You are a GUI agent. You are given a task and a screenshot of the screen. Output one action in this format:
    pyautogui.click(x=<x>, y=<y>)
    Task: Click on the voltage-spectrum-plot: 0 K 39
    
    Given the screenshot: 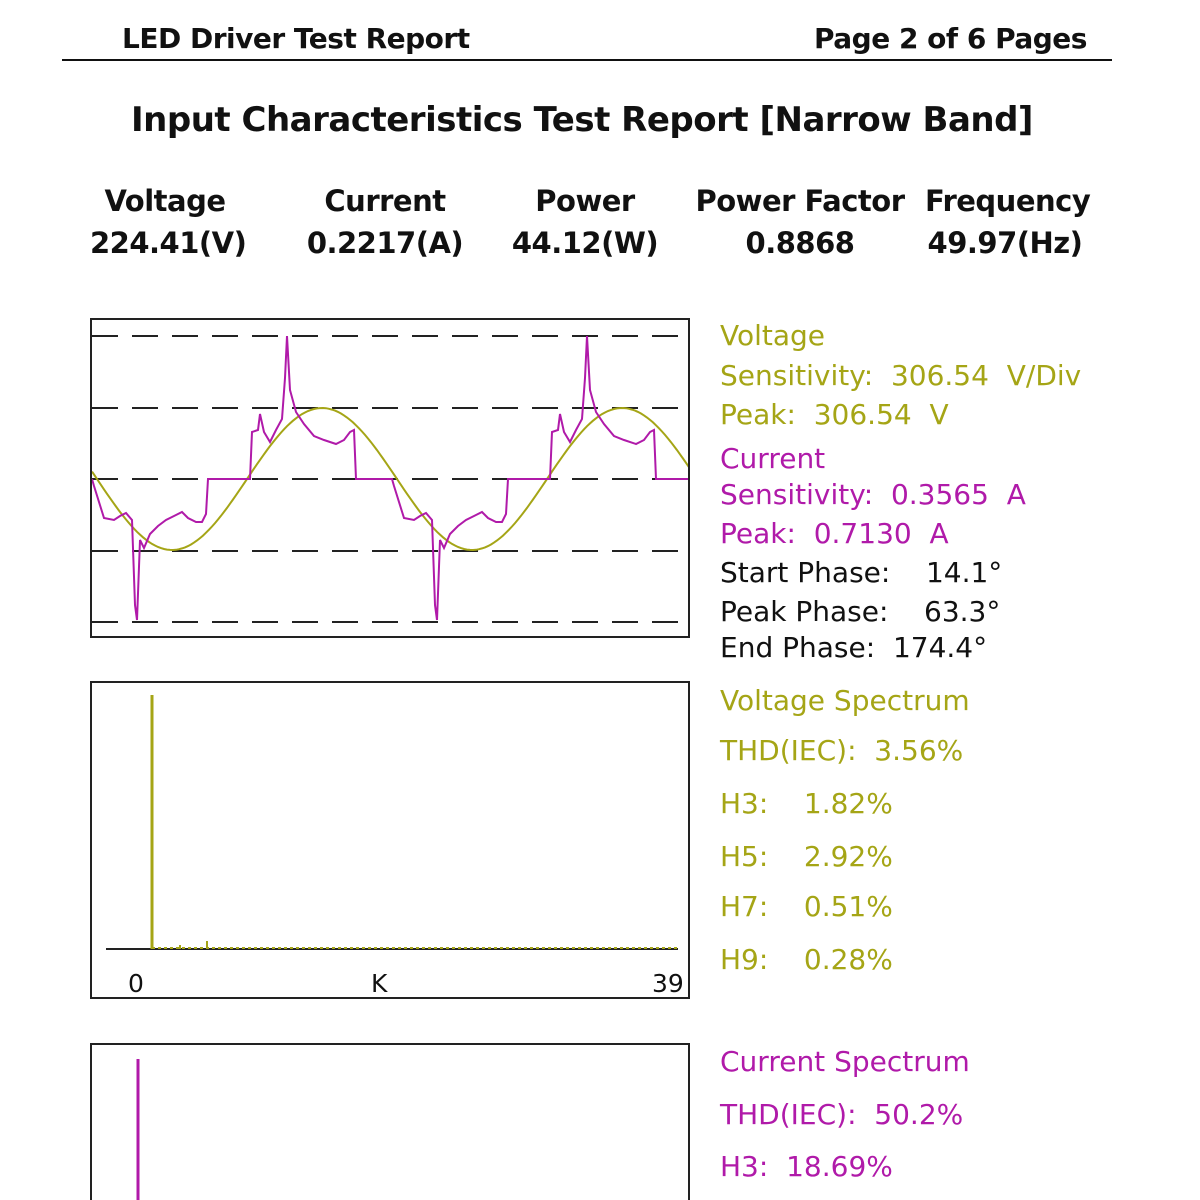 What is the action you would take?
    pyautogui.click(x=390, y=840)
    